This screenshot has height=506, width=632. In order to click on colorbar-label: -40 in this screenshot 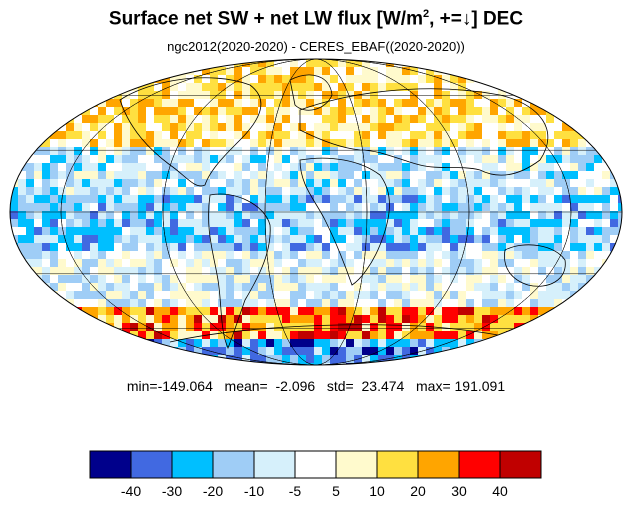, I will do `click(131, 491)`.